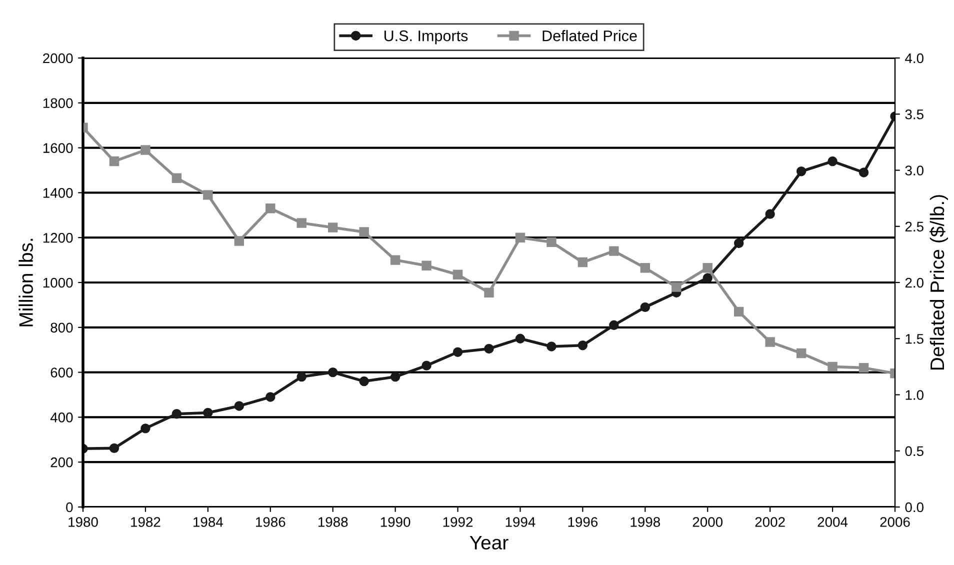 The height and width of the screenshot is (565, 954). What do you see at coordinates (58, 193) in the screenshot?
I see `y-tick-label: 1400` at bounding box center [58, 193].